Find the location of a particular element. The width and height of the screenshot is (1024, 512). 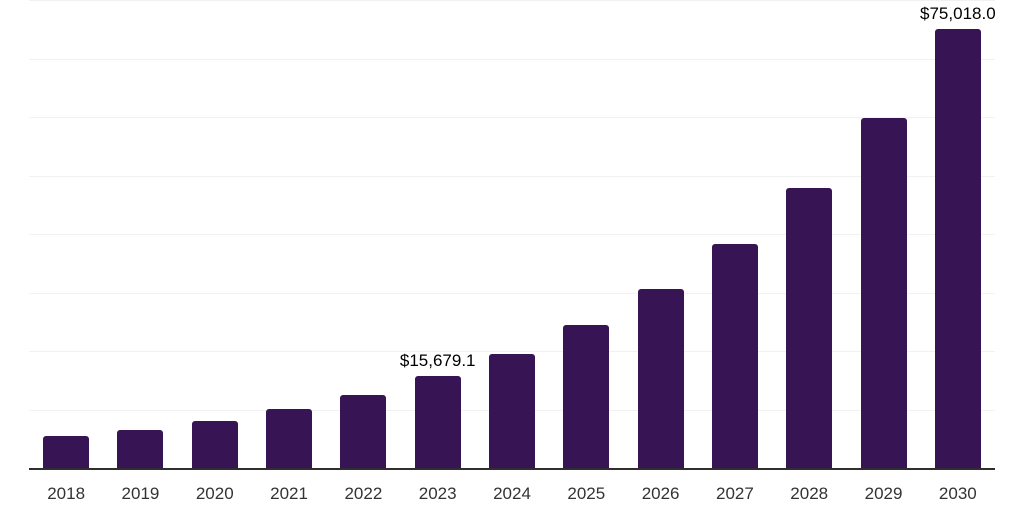

tick-2023: 2023 is located at coordinates (437, 493).